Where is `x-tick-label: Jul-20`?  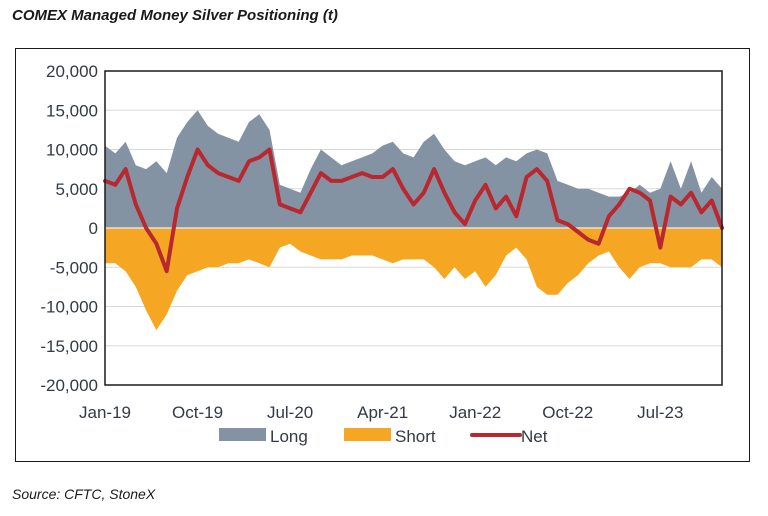 x-tick-label: Jul-20 is located at coordinates (290, 412).